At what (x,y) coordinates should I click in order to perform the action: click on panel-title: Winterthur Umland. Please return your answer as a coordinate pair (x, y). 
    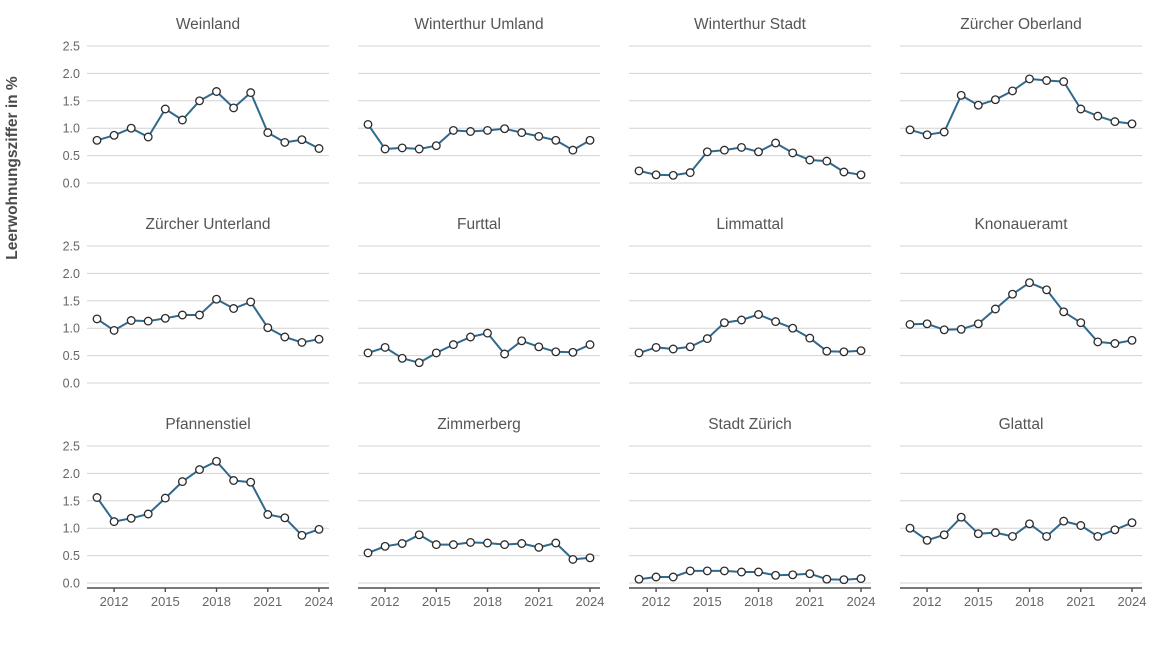
    Looking at the image, I should click on (478, 24).